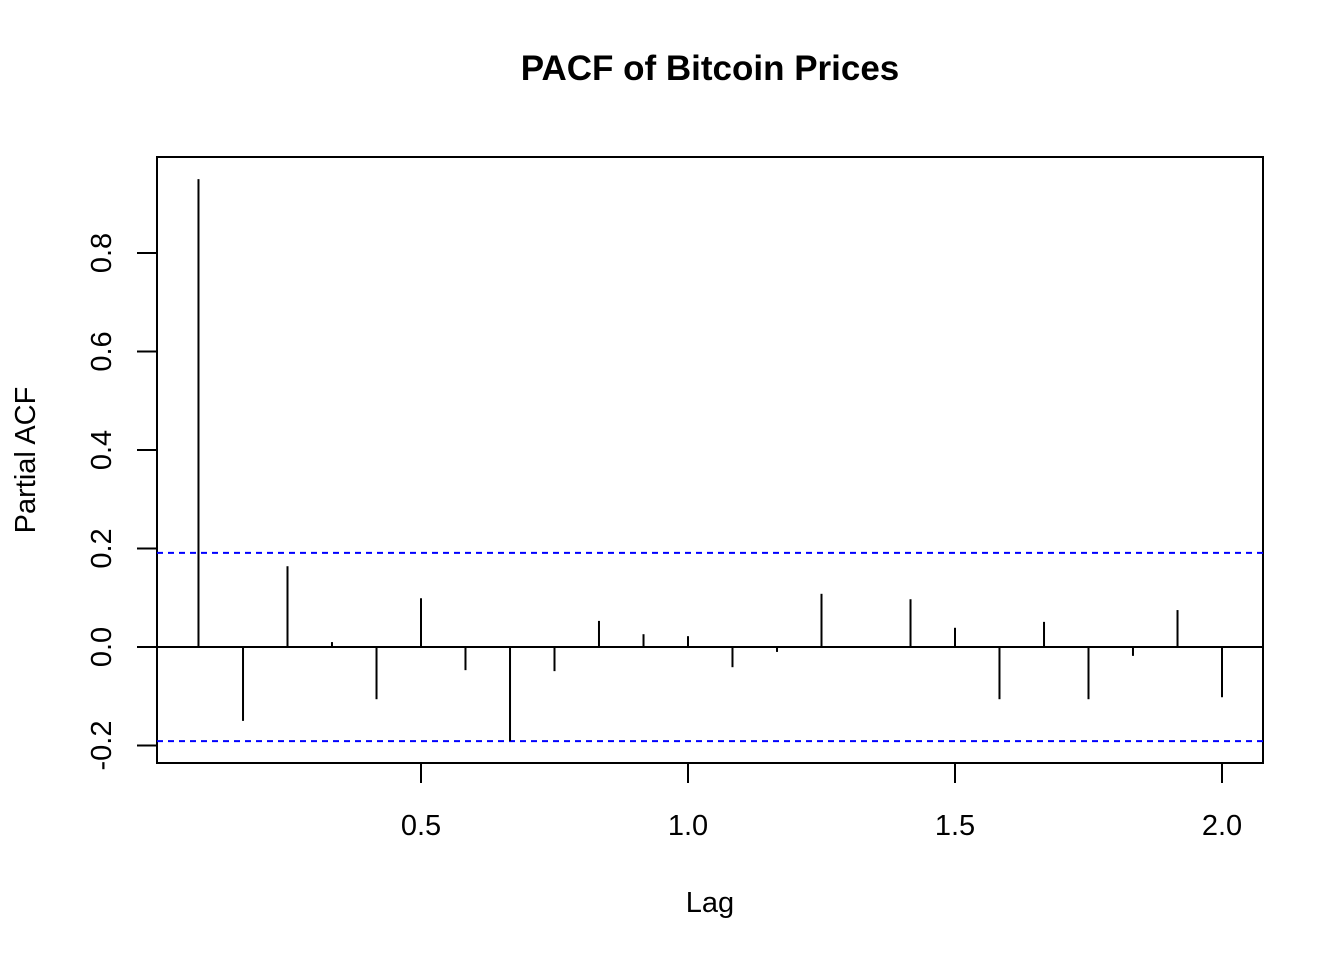 The image size is (1344, 960). Describe the element at coordinates (102, 746) in the screenshot. I see `y-tick-label: -0.2` at that location.